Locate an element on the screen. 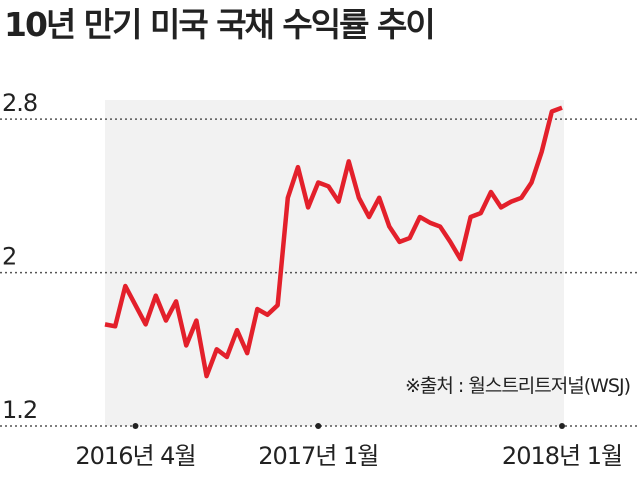 This screenshot has height=481, width=640. y-tick-label: 2.8 is located at coordinates (19, 103).